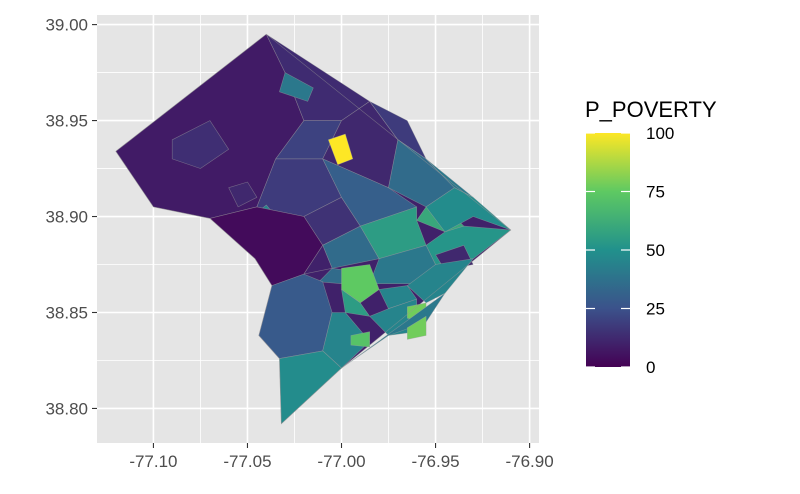 Image resolution: width=800 pixels, height=494 pixels. What do you see at coordinates (651, 109) in the screenshot?
I see `legend-title: P_POVERTY` at bounding box center [651, 109].